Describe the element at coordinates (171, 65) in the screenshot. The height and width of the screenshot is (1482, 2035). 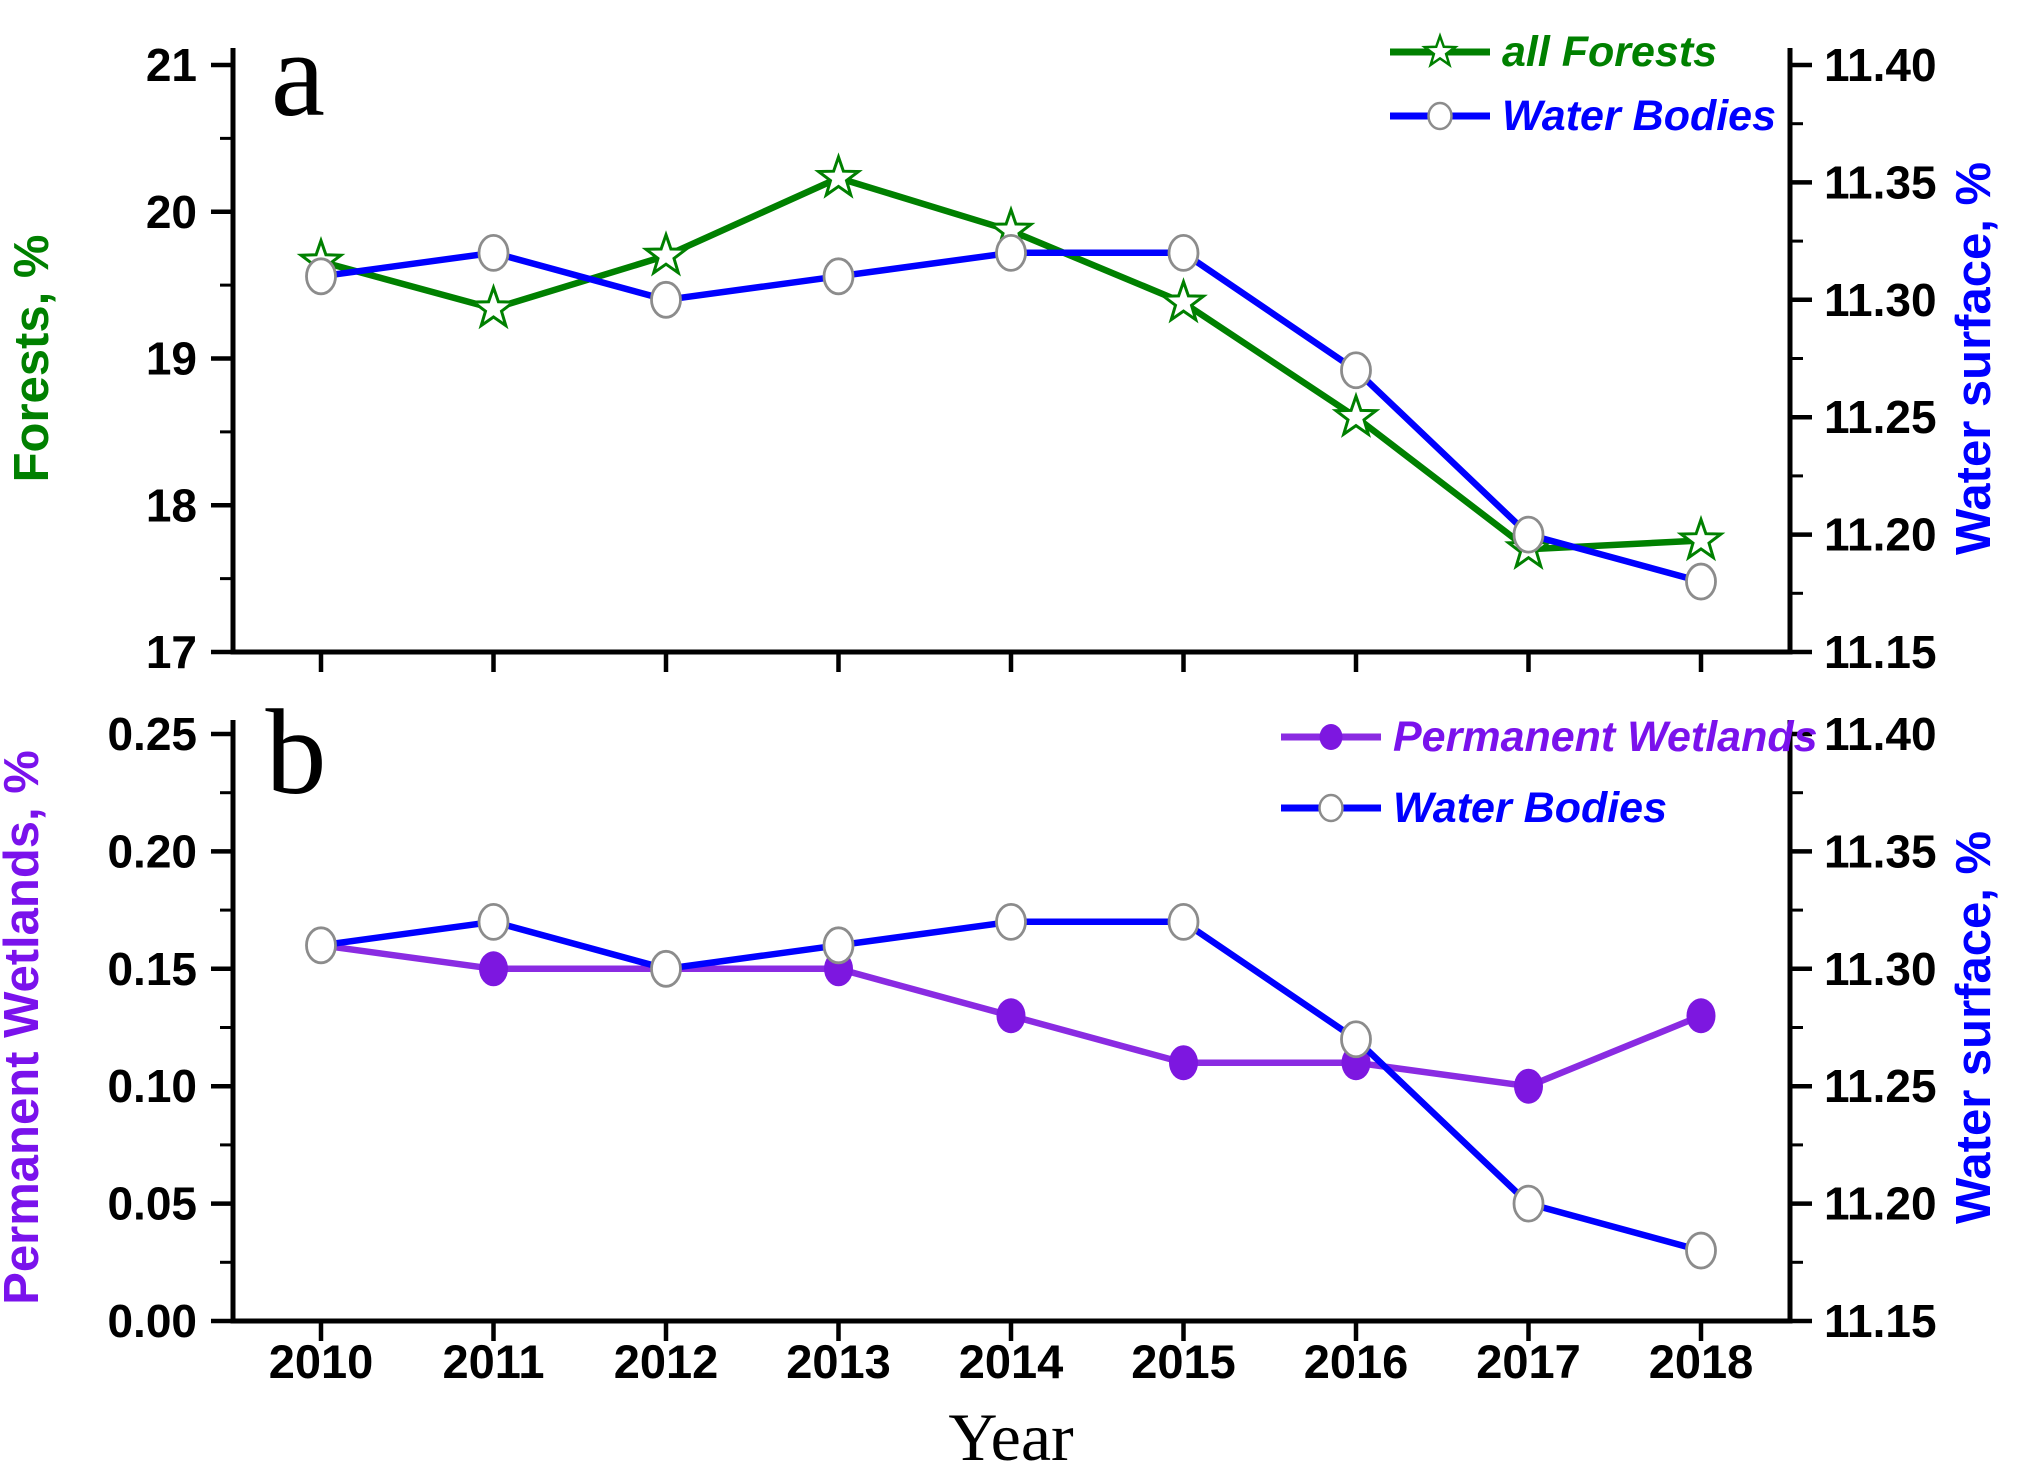
I see `left-tick-label: 21` at that location.